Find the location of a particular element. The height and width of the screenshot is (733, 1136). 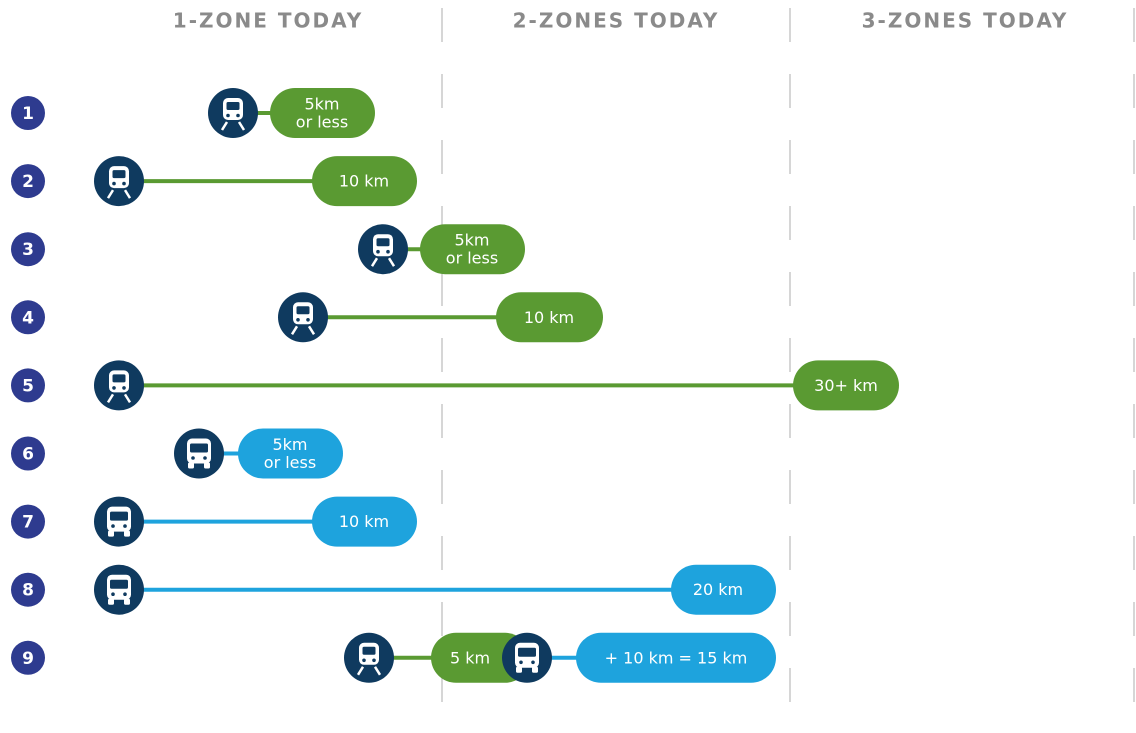

row-number: 2 is located at coordinates (28, 182).